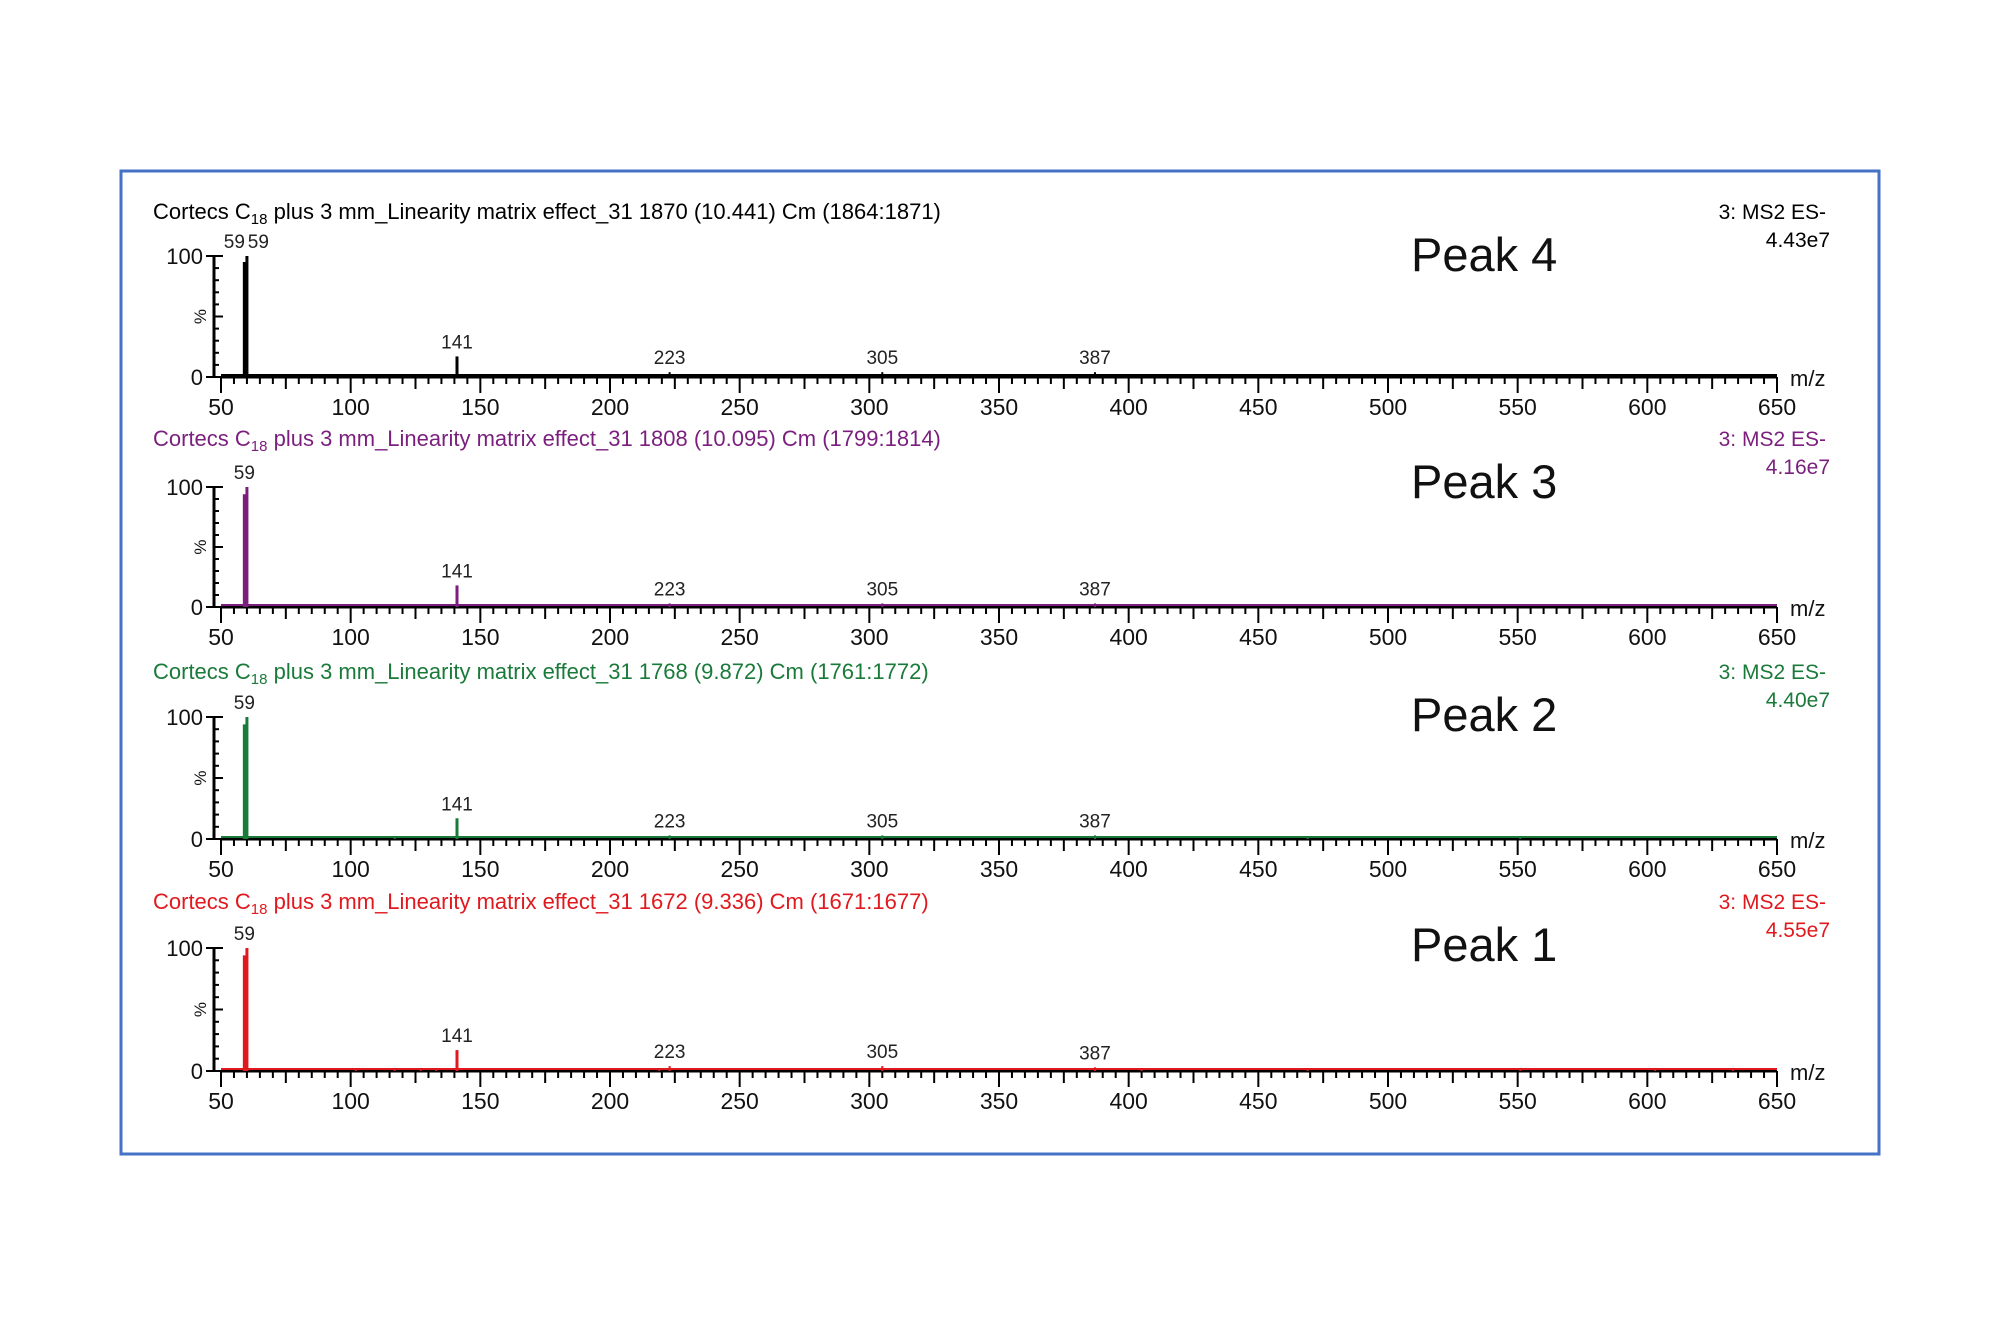  What do you see at coordinates (1484, 254) in the screenshot?
I see `peak-panel-label: Peak 4` at bounding box center [1484, 254].